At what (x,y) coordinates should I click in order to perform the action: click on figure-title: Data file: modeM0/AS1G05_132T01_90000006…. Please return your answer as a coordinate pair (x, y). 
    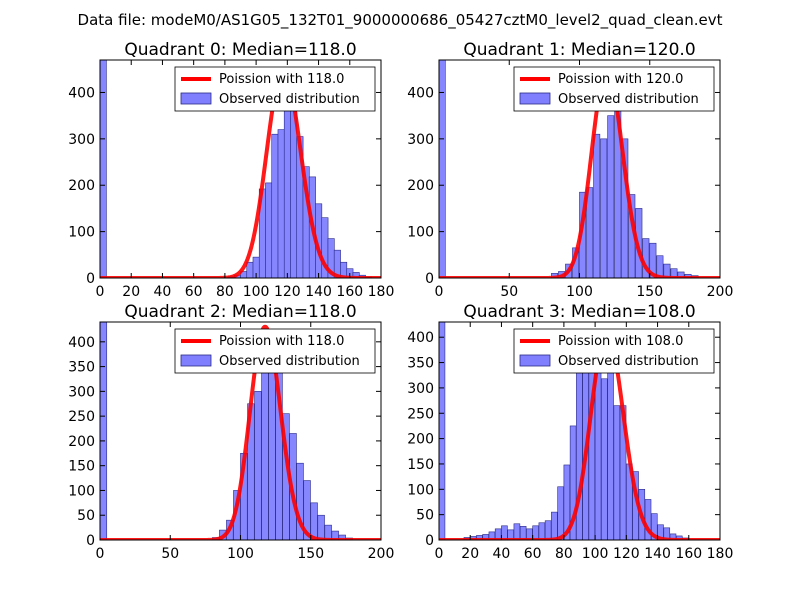
    Looking at the image, I should click on (400, 20).